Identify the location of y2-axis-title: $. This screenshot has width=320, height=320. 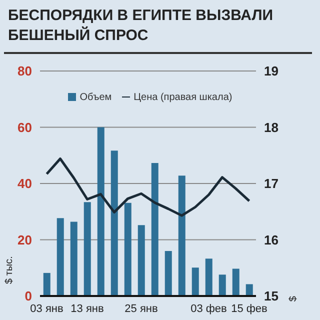
(293, 299).